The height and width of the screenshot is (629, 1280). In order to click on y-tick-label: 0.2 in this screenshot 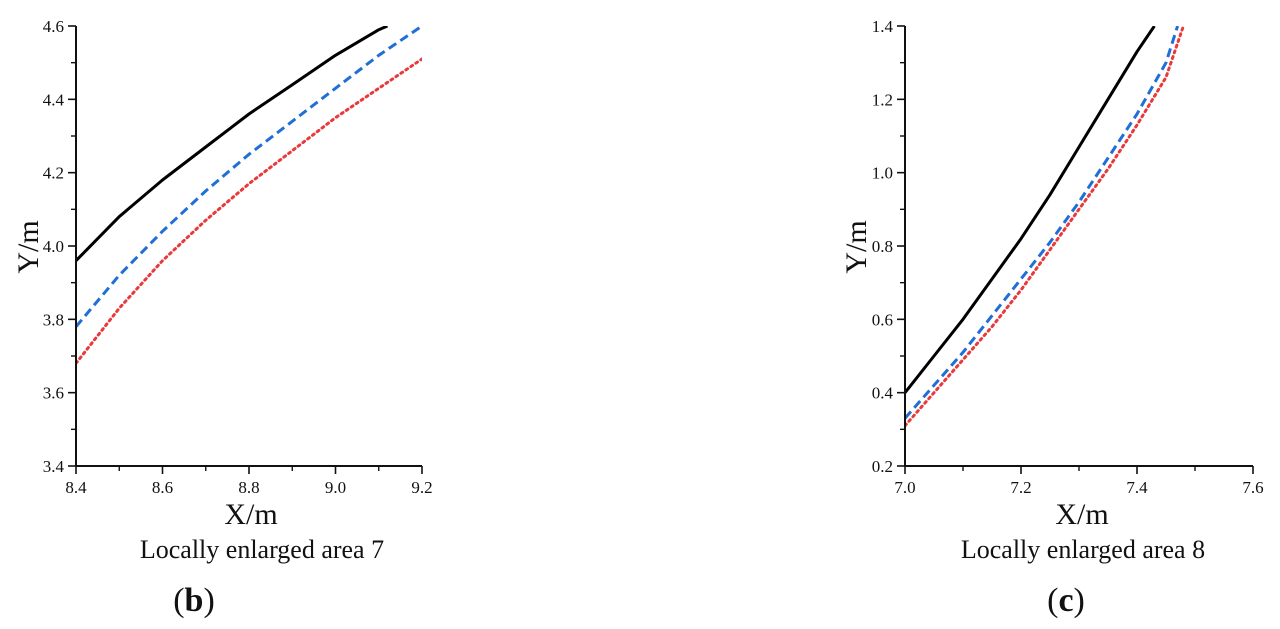, I will do `click(882, 466)`.